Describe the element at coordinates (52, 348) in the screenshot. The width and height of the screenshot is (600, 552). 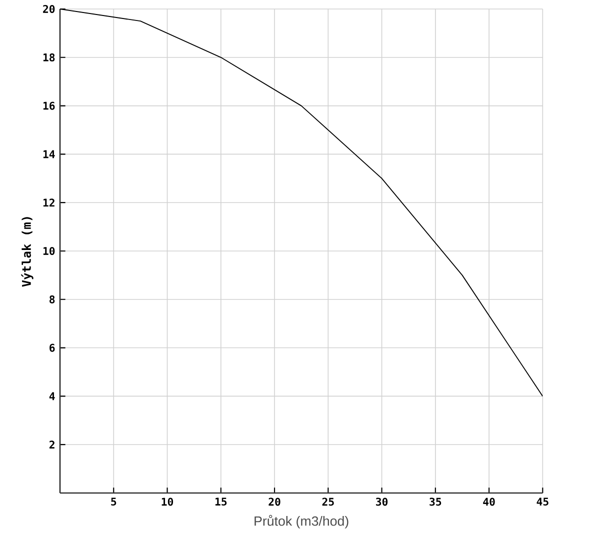
I see `y-tick-label: 6` at that location.